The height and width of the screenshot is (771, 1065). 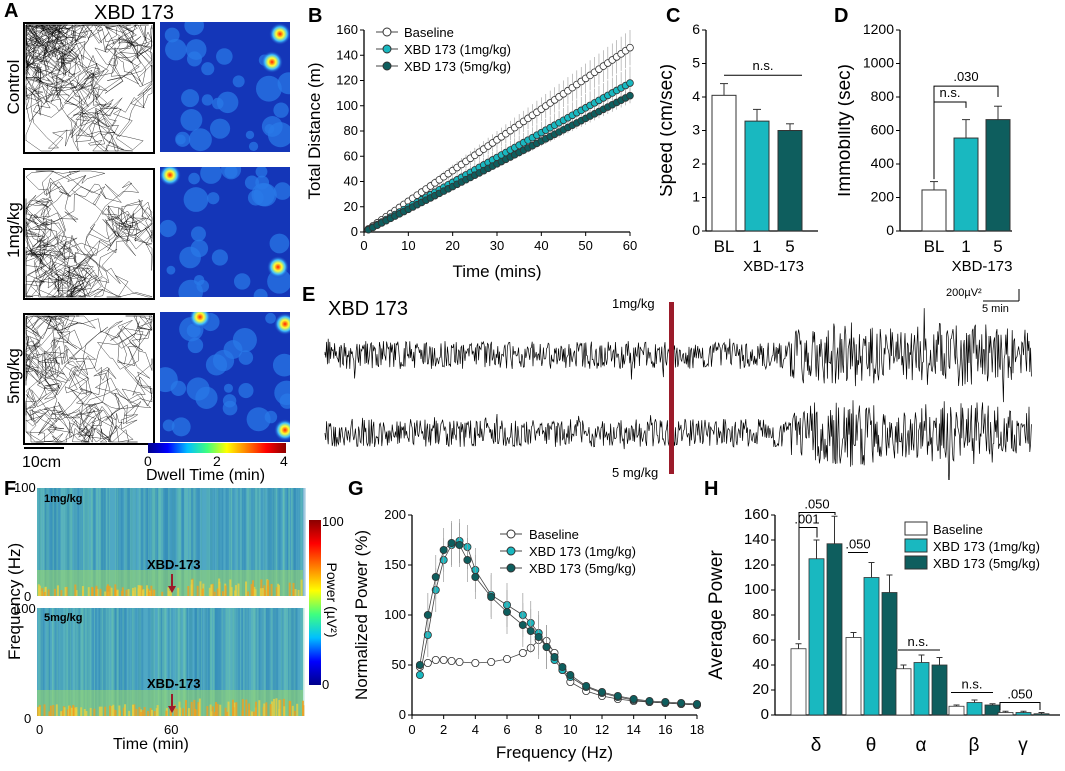 What do you see at coordinates (511, 568) in the screenshot?
I see `legend-marker` at bounding box center [511, 568].